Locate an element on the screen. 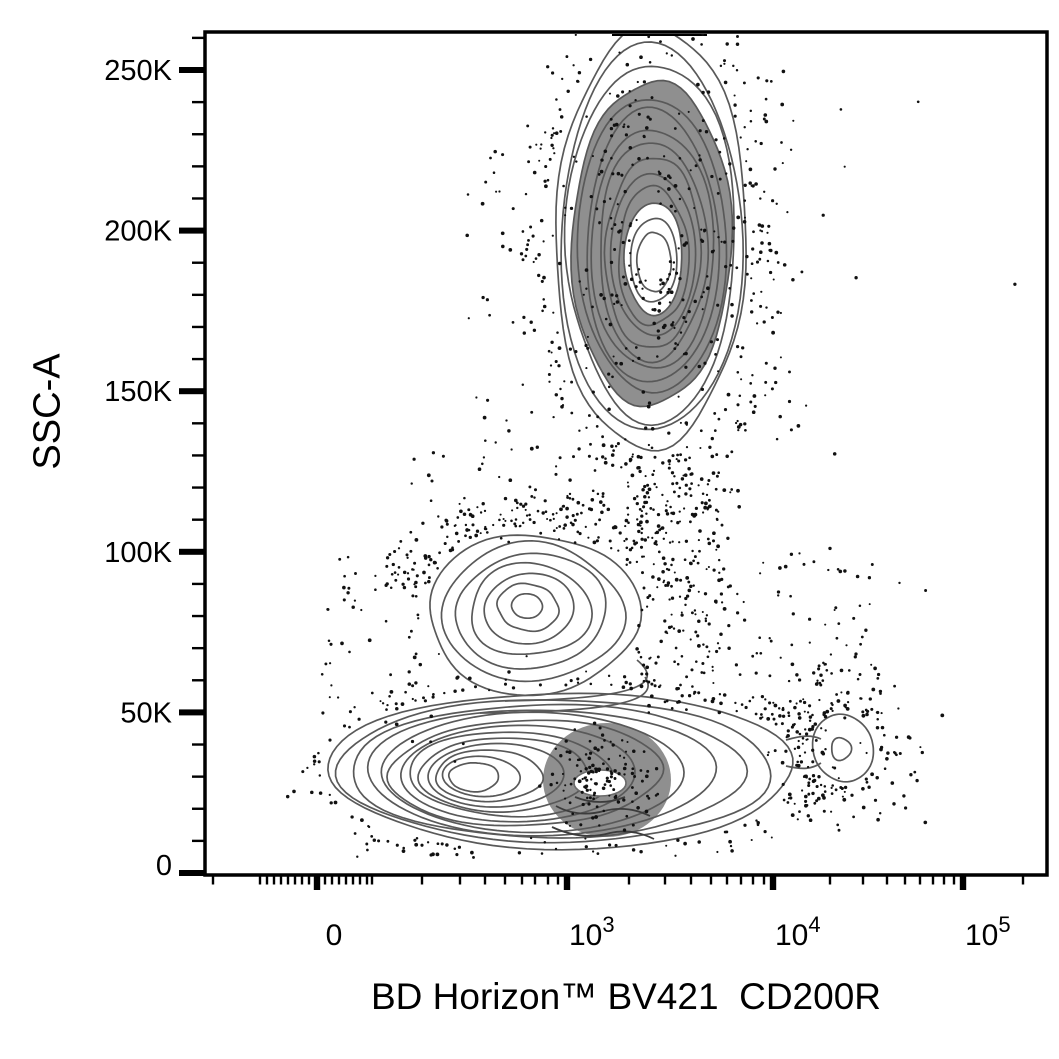 This screenshot has height=1059, width=1059. population-mid-ssc-monocytes is located at coordinates (536, 615).